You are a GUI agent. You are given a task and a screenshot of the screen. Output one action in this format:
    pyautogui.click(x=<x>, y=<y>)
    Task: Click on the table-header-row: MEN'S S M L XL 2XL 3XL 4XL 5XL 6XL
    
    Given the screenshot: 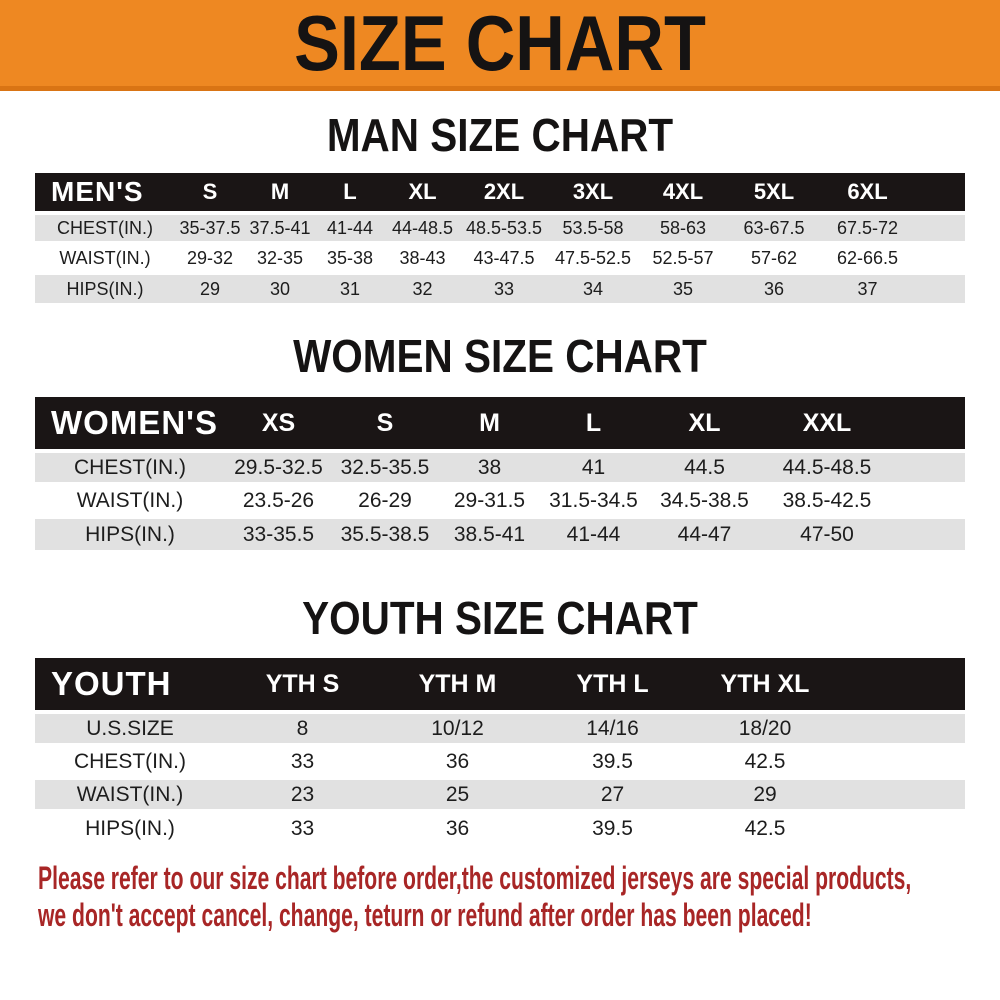 What is the action you would take?
    pyautogui.click(x=500, y=193)
    